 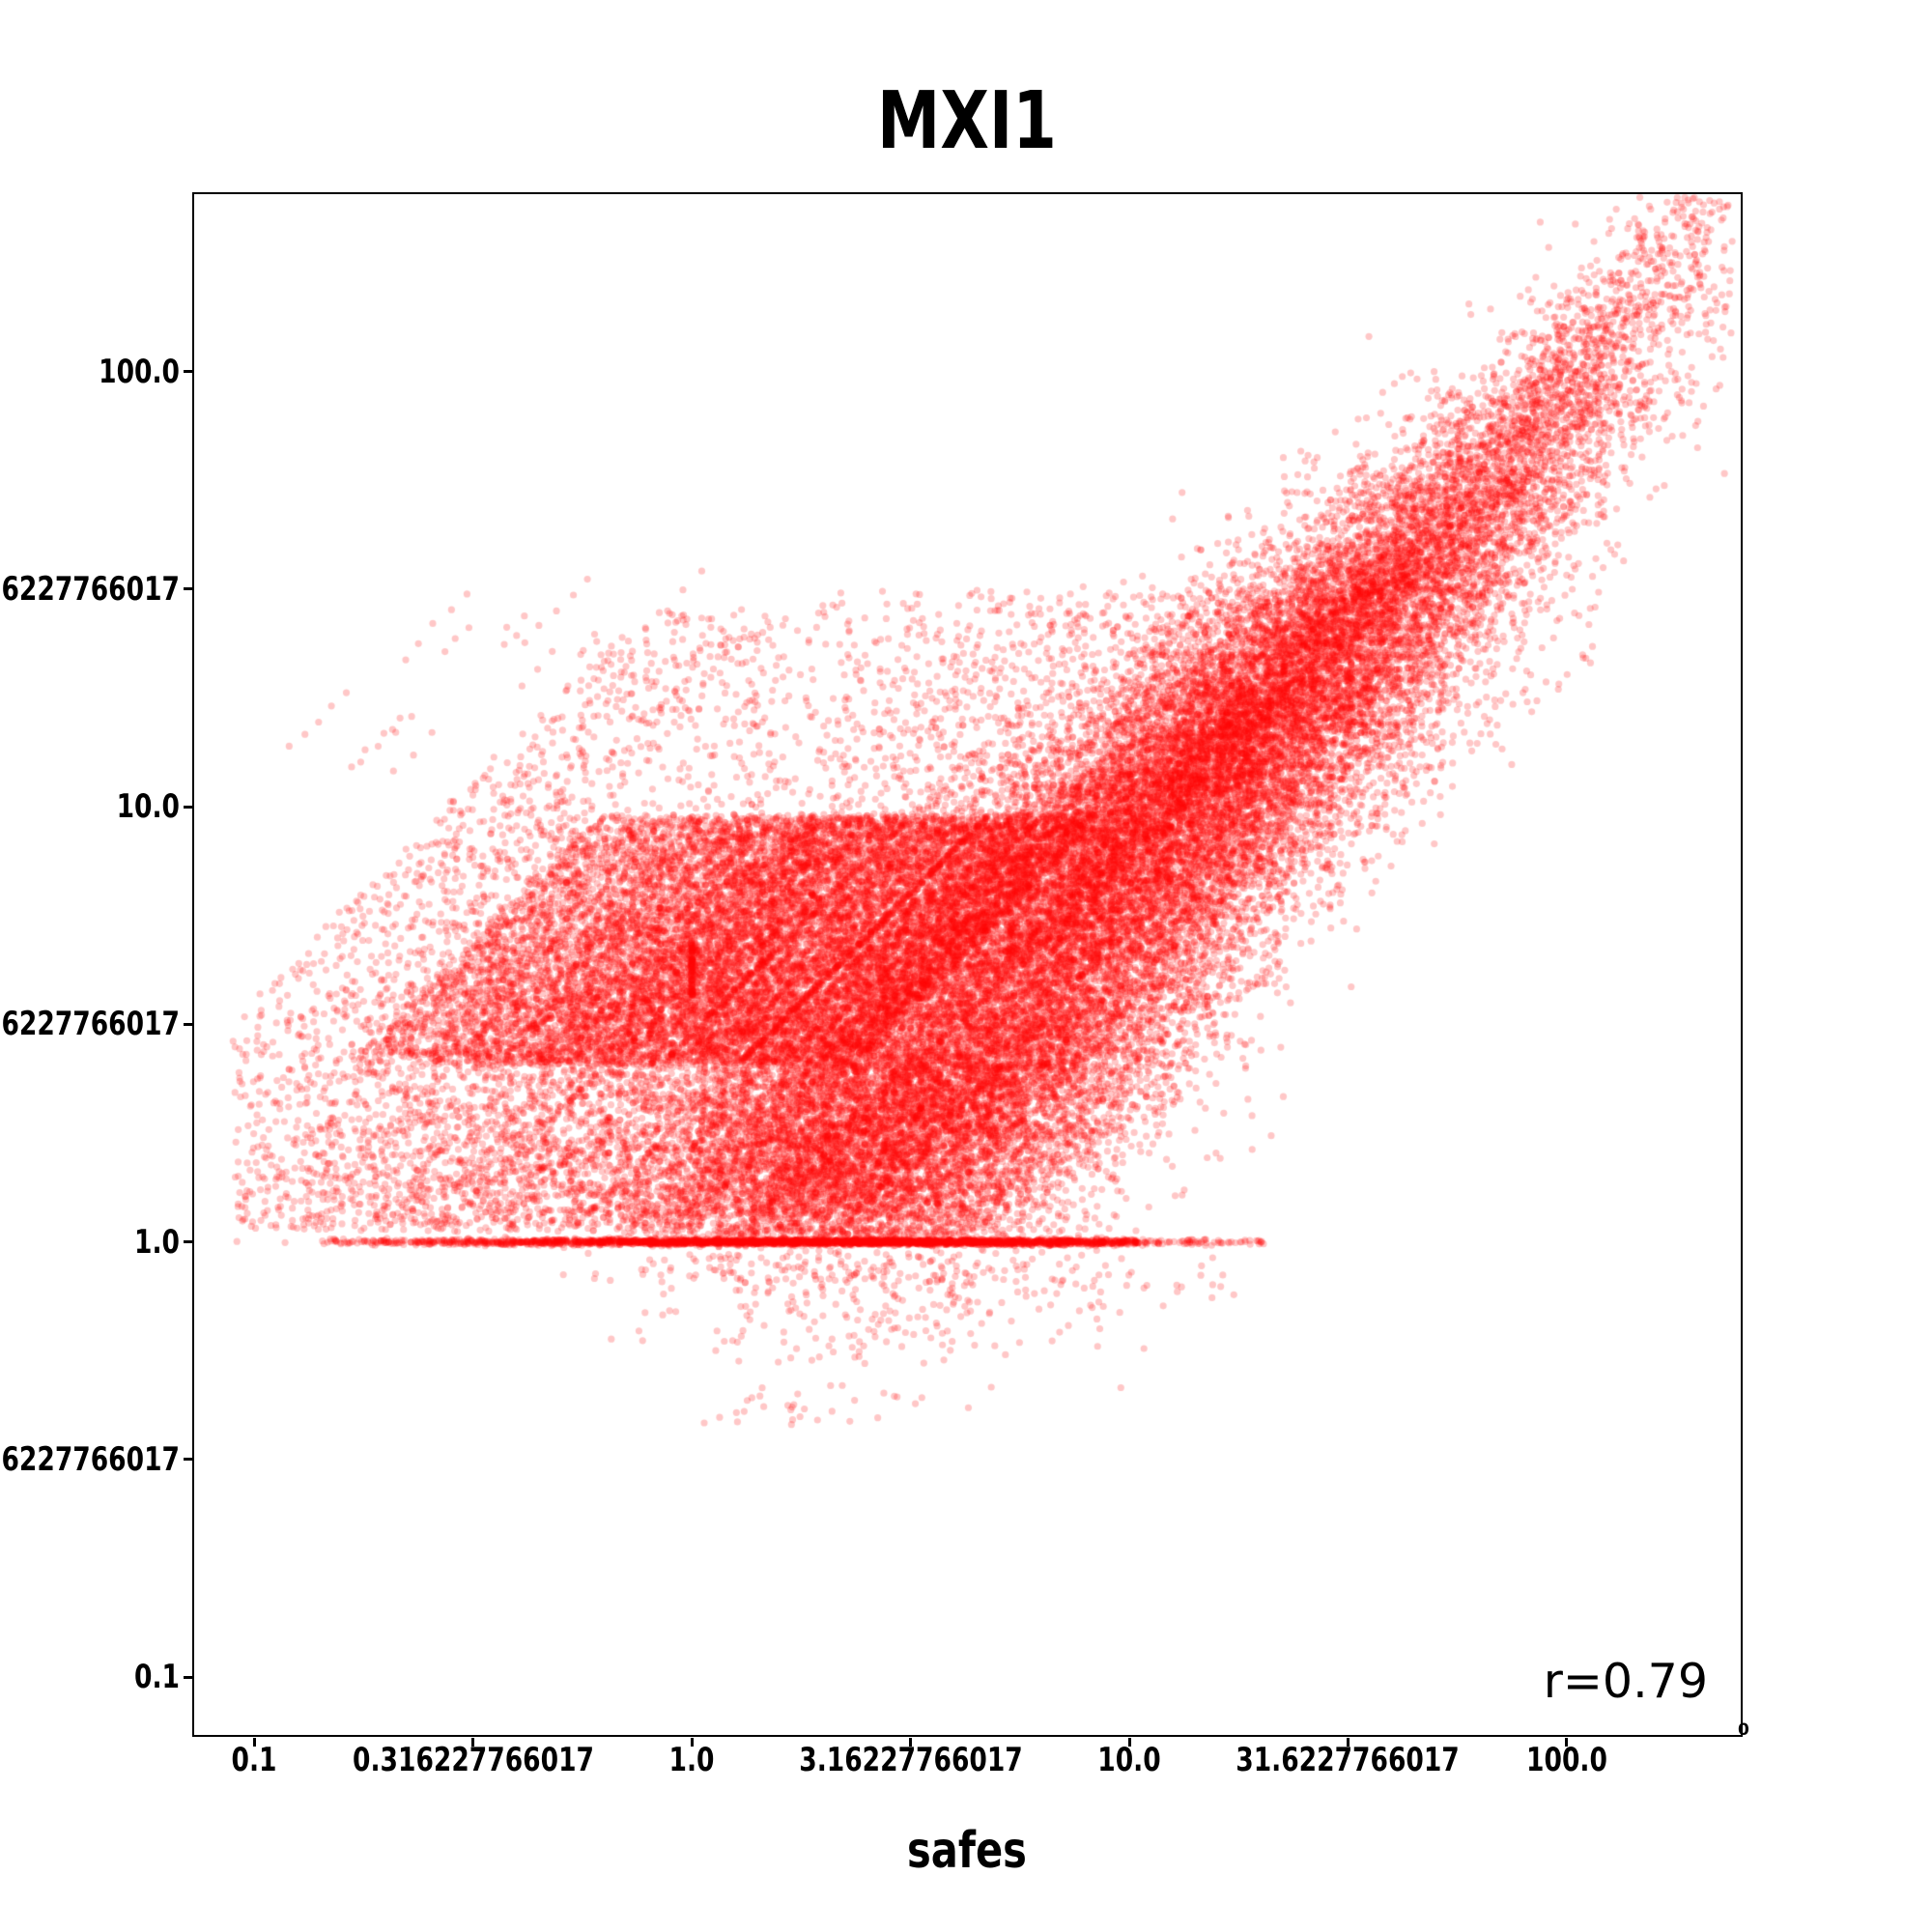 I want to click on y-tick-label: 0.316227766017, so click(x=90, y=1459).